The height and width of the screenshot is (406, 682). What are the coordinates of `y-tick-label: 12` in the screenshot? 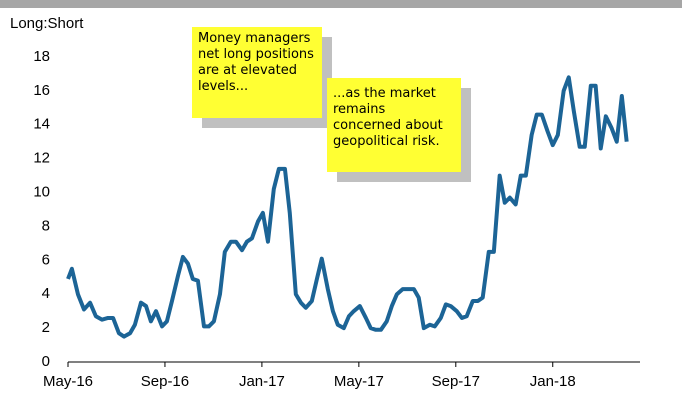 It's located at (41, 158).